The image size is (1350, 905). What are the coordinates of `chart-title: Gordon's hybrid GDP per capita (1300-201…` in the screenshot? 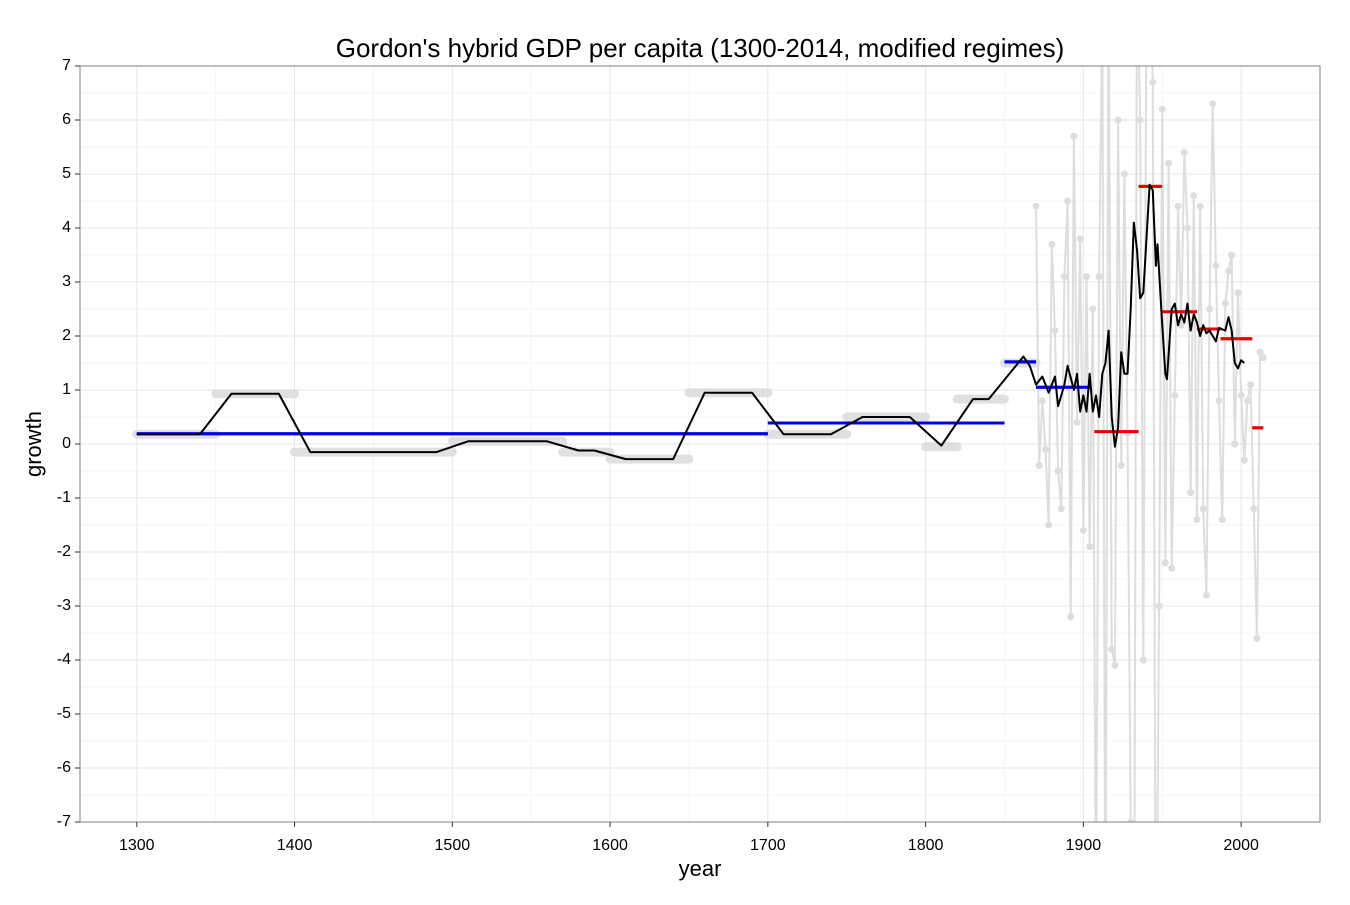 It's located at (700, 48).